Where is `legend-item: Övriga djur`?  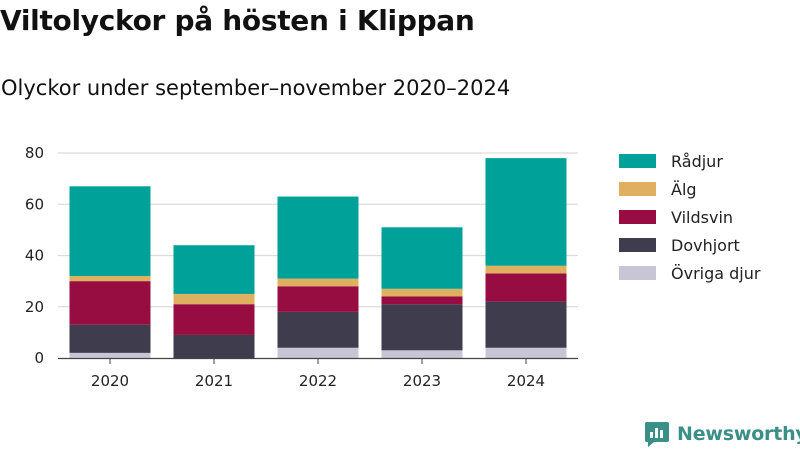
legend-item: Övriga djur is located at coordinates (689, 273).